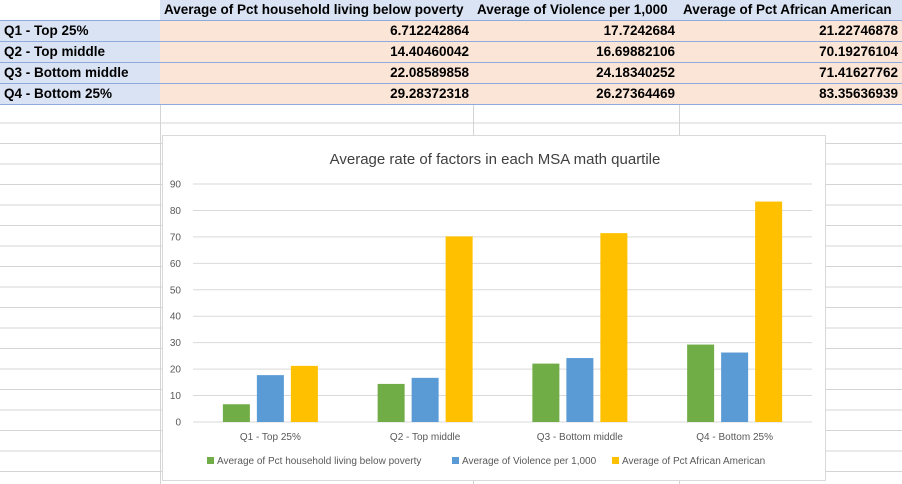 Image resolution: width=902 pixels, height=484 pixels. Describe the element at coordinates (176, 264) in the screenshot. I see `y-tick-label: 60` at that location.